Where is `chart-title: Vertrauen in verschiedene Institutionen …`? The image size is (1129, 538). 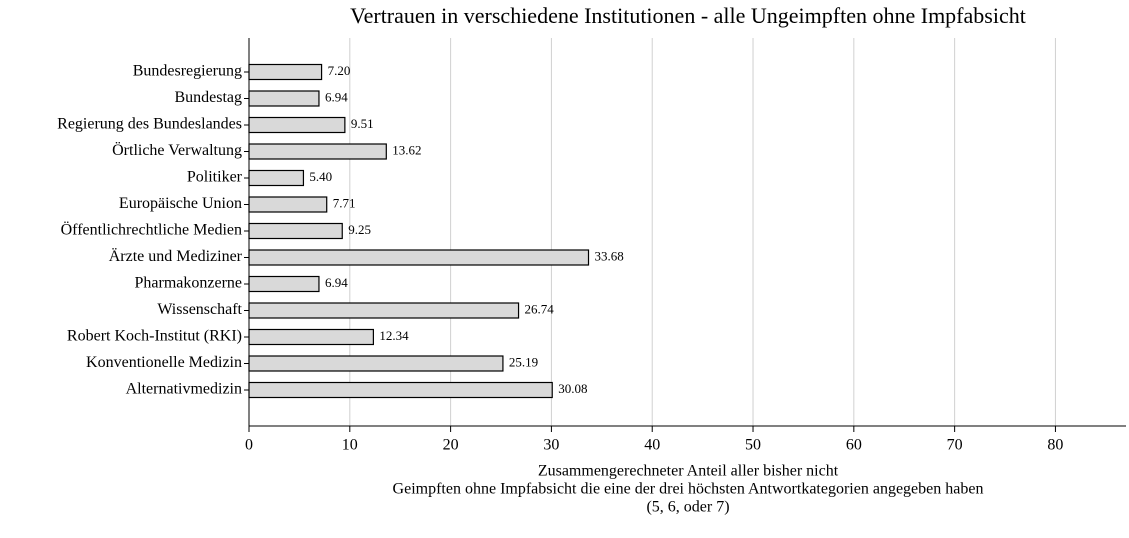
chart-title: Vertrauen in verschiedene Institutionen … is located at coordinates (688, 15).